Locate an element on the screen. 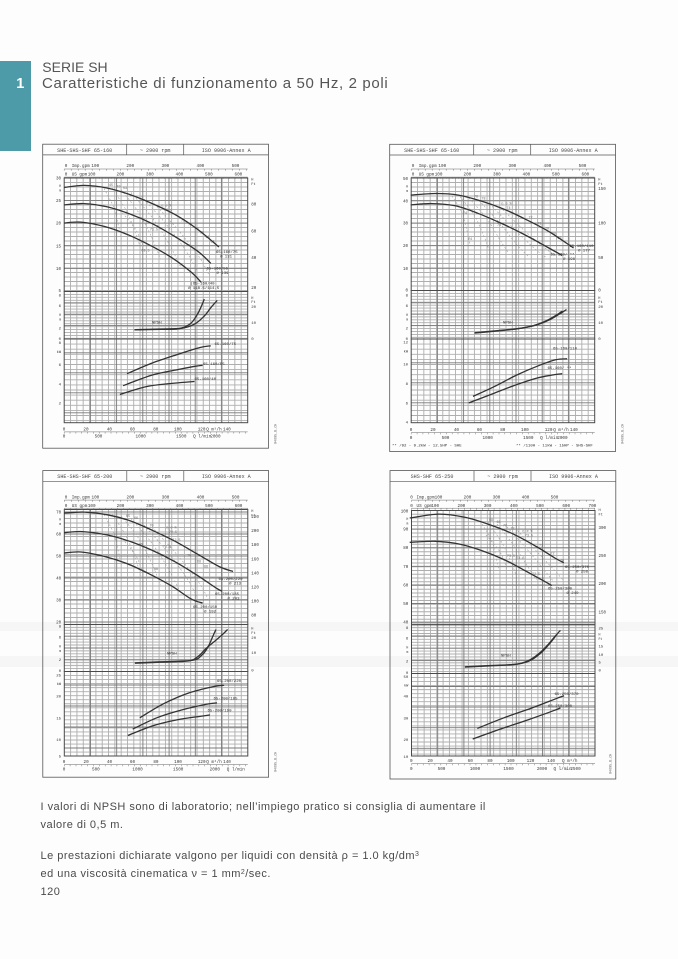 This screenshot has height=959, width=678. svg-text: 12 is located at coordinates (405, 344).